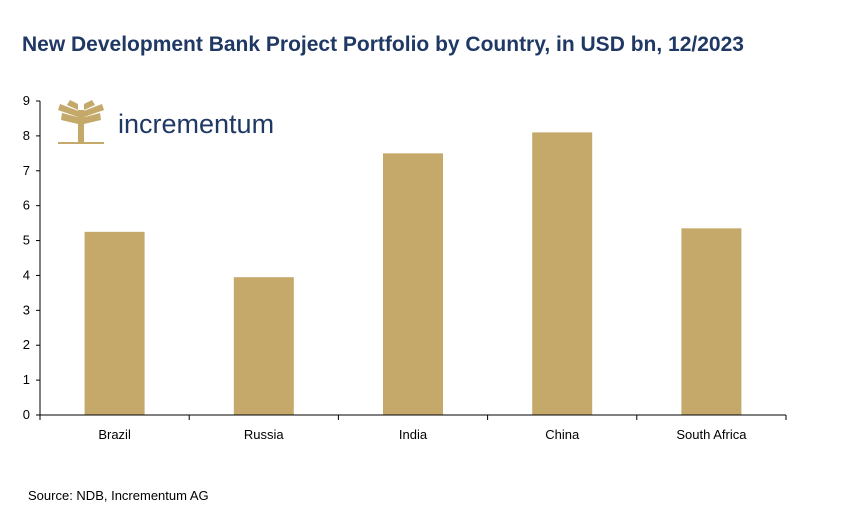 The image size is (848, 522). Describe the element at coordinates (26, 414) in the screenshot. I see `y-tick-label: 0` at that location.